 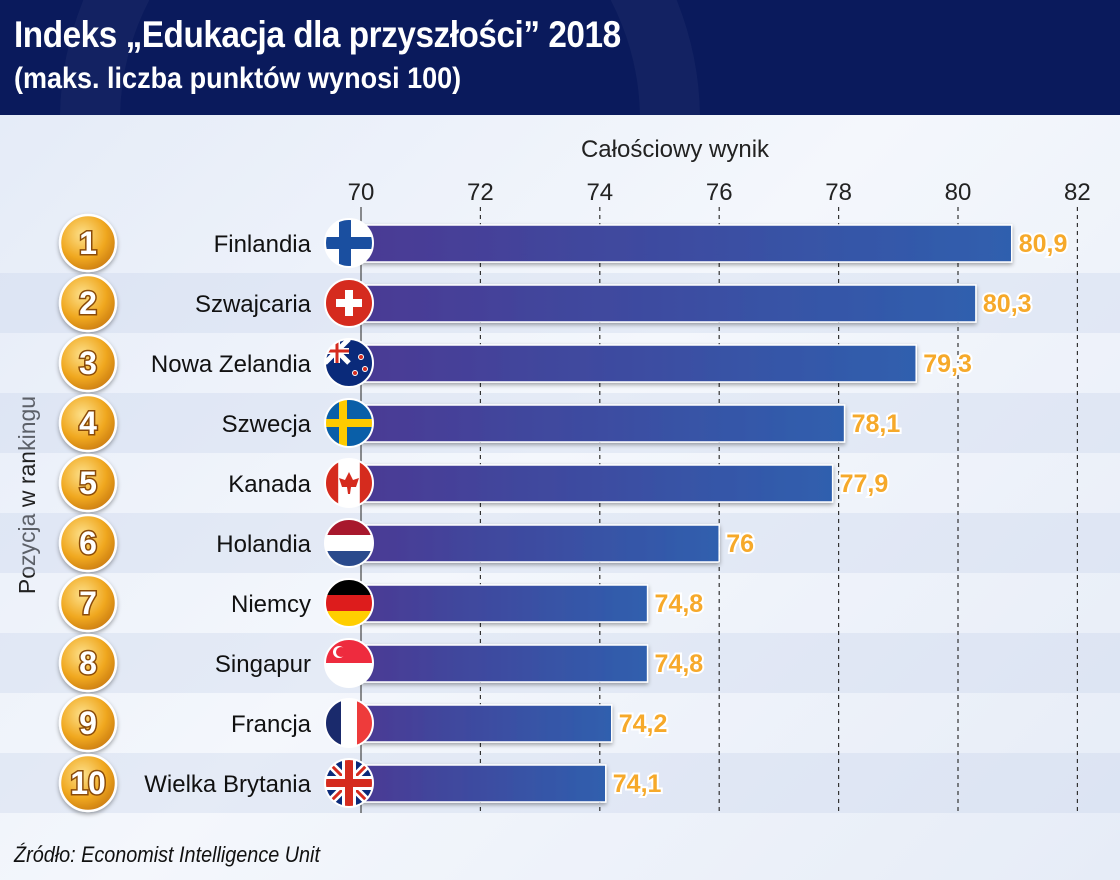 What do you see at coordinates (740, 544) in the screenshot?
I see `value-label: 76` at bounding box center [740, 544].